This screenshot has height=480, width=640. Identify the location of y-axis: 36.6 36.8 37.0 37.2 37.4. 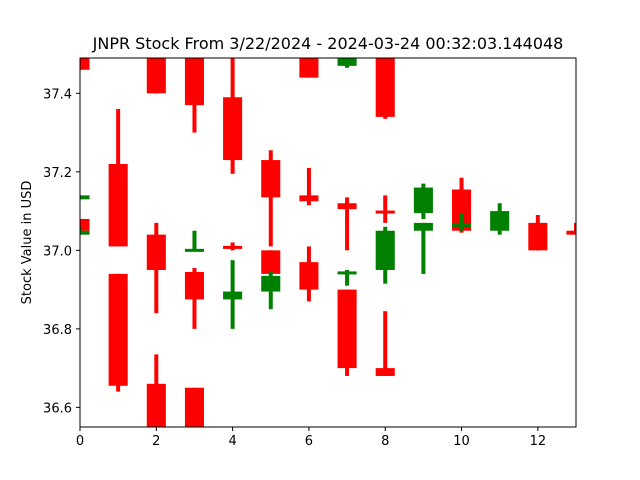
(61, 251).